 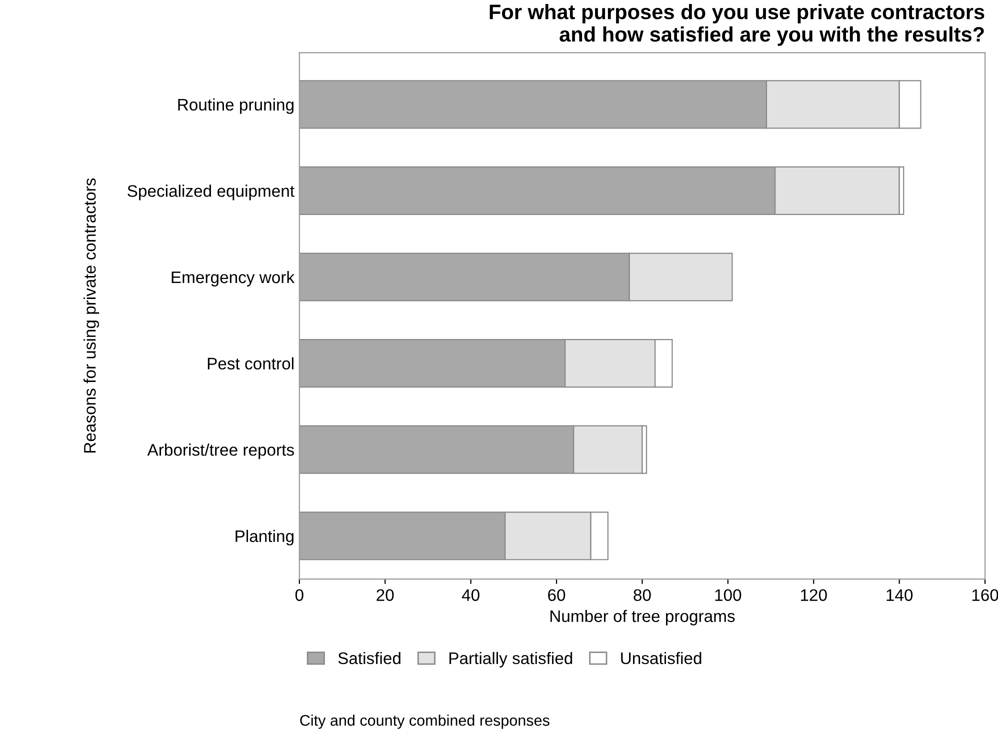 What do you see at coordinates (236, 106) in the screenshot?
I see `y-tick-label: Routine pruning` at bounding box center [236, 106].